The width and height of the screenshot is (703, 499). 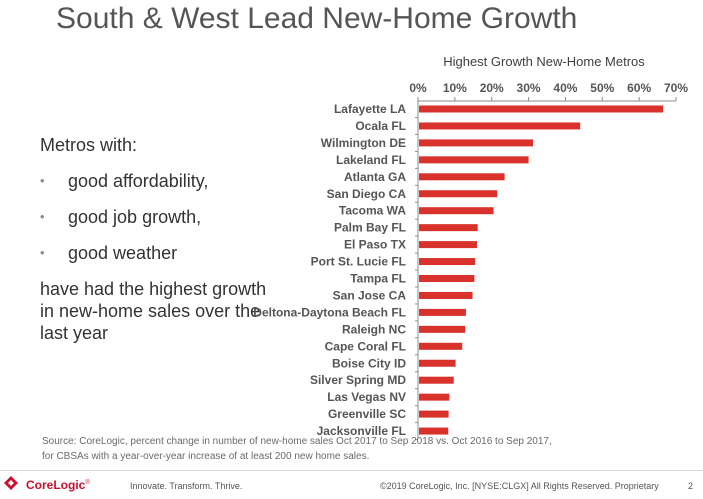 I want to click on category-label: Jacksonville FL, so click(x=361, y=431).